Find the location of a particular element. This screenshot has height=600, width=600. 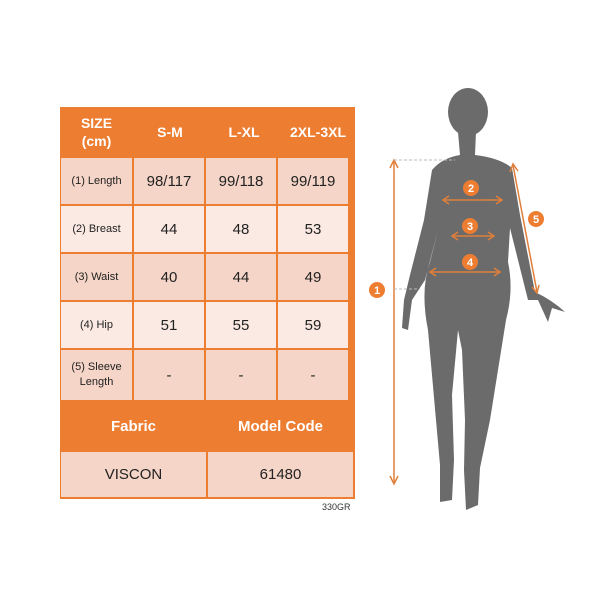

header-row: SIZE (cm) S-M L-XL 2XL-3XL is located at coordinates (207, 132).